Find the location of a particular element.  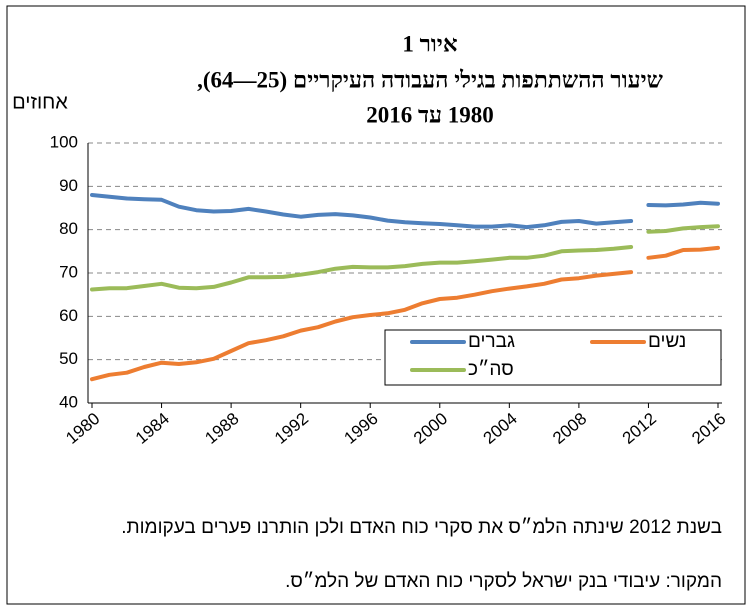

y-tick-label: 80 is located at coordinates (68, 228).